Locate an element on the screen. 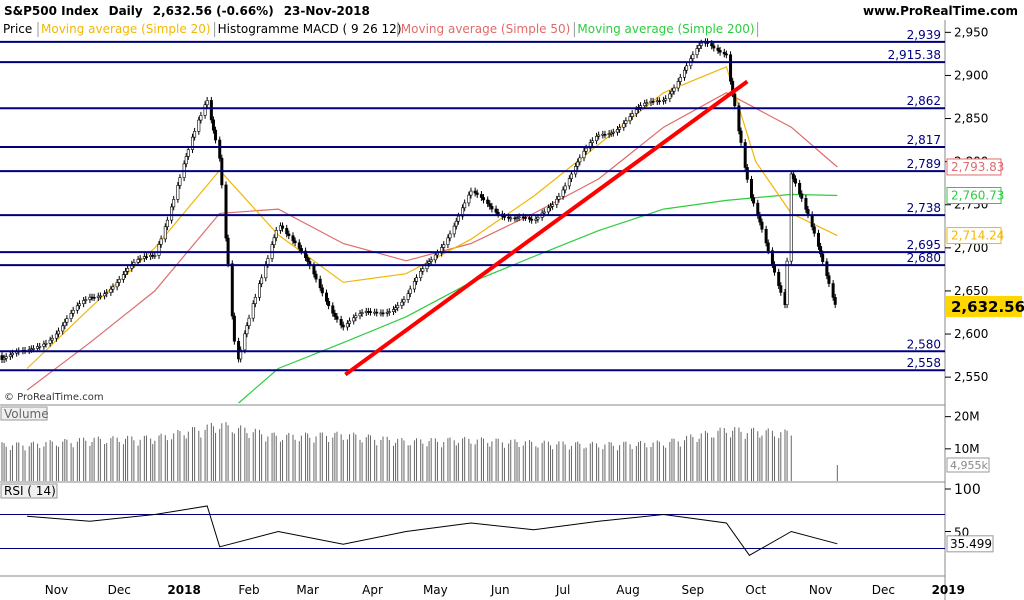  last-price-value: 2,632.56 is located at coordinates (987, 307).